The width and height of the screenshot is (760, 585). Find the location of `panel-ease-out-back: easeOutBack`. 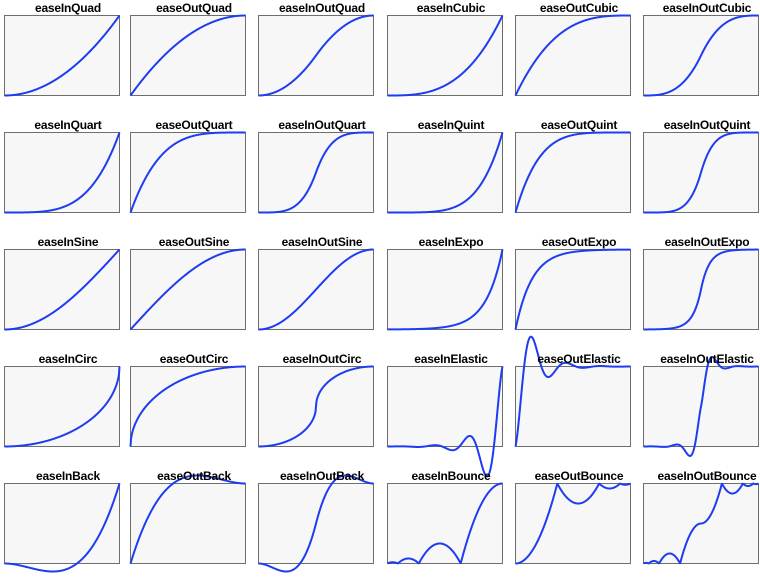

panel-ease-out-back: easeOutBack is located at coordinates (193, 526).